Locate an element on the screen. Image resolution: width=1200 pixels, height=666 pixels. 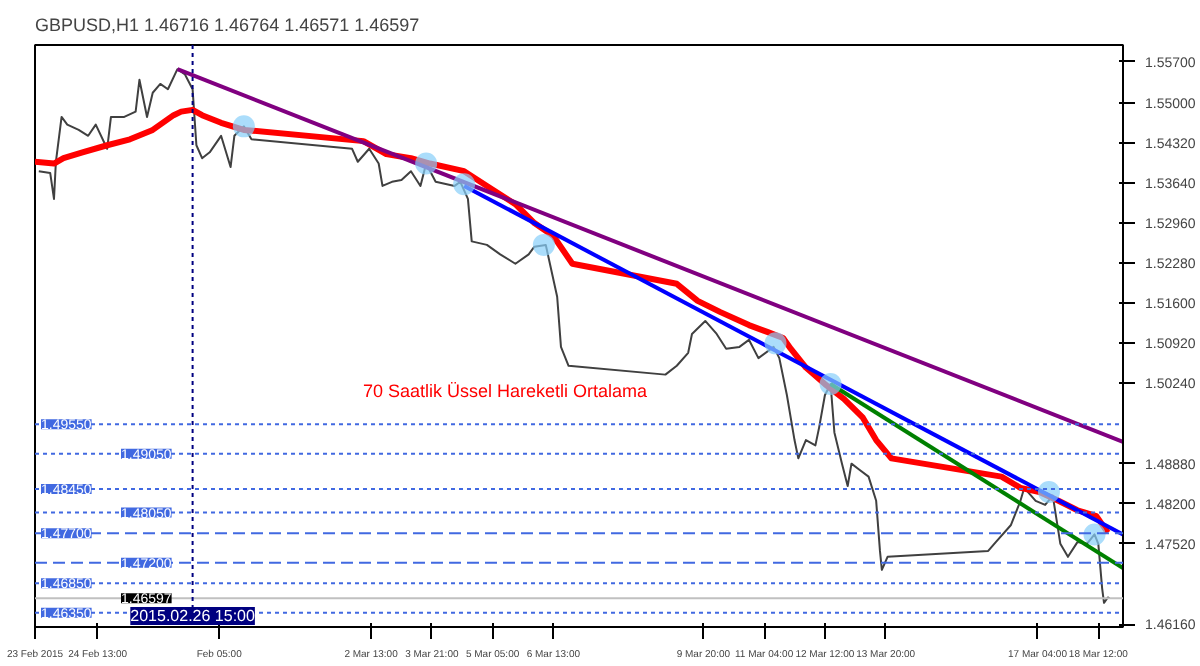
ref-line-label: 2015.02.26 15:00 is located at coordinates (193, 616).